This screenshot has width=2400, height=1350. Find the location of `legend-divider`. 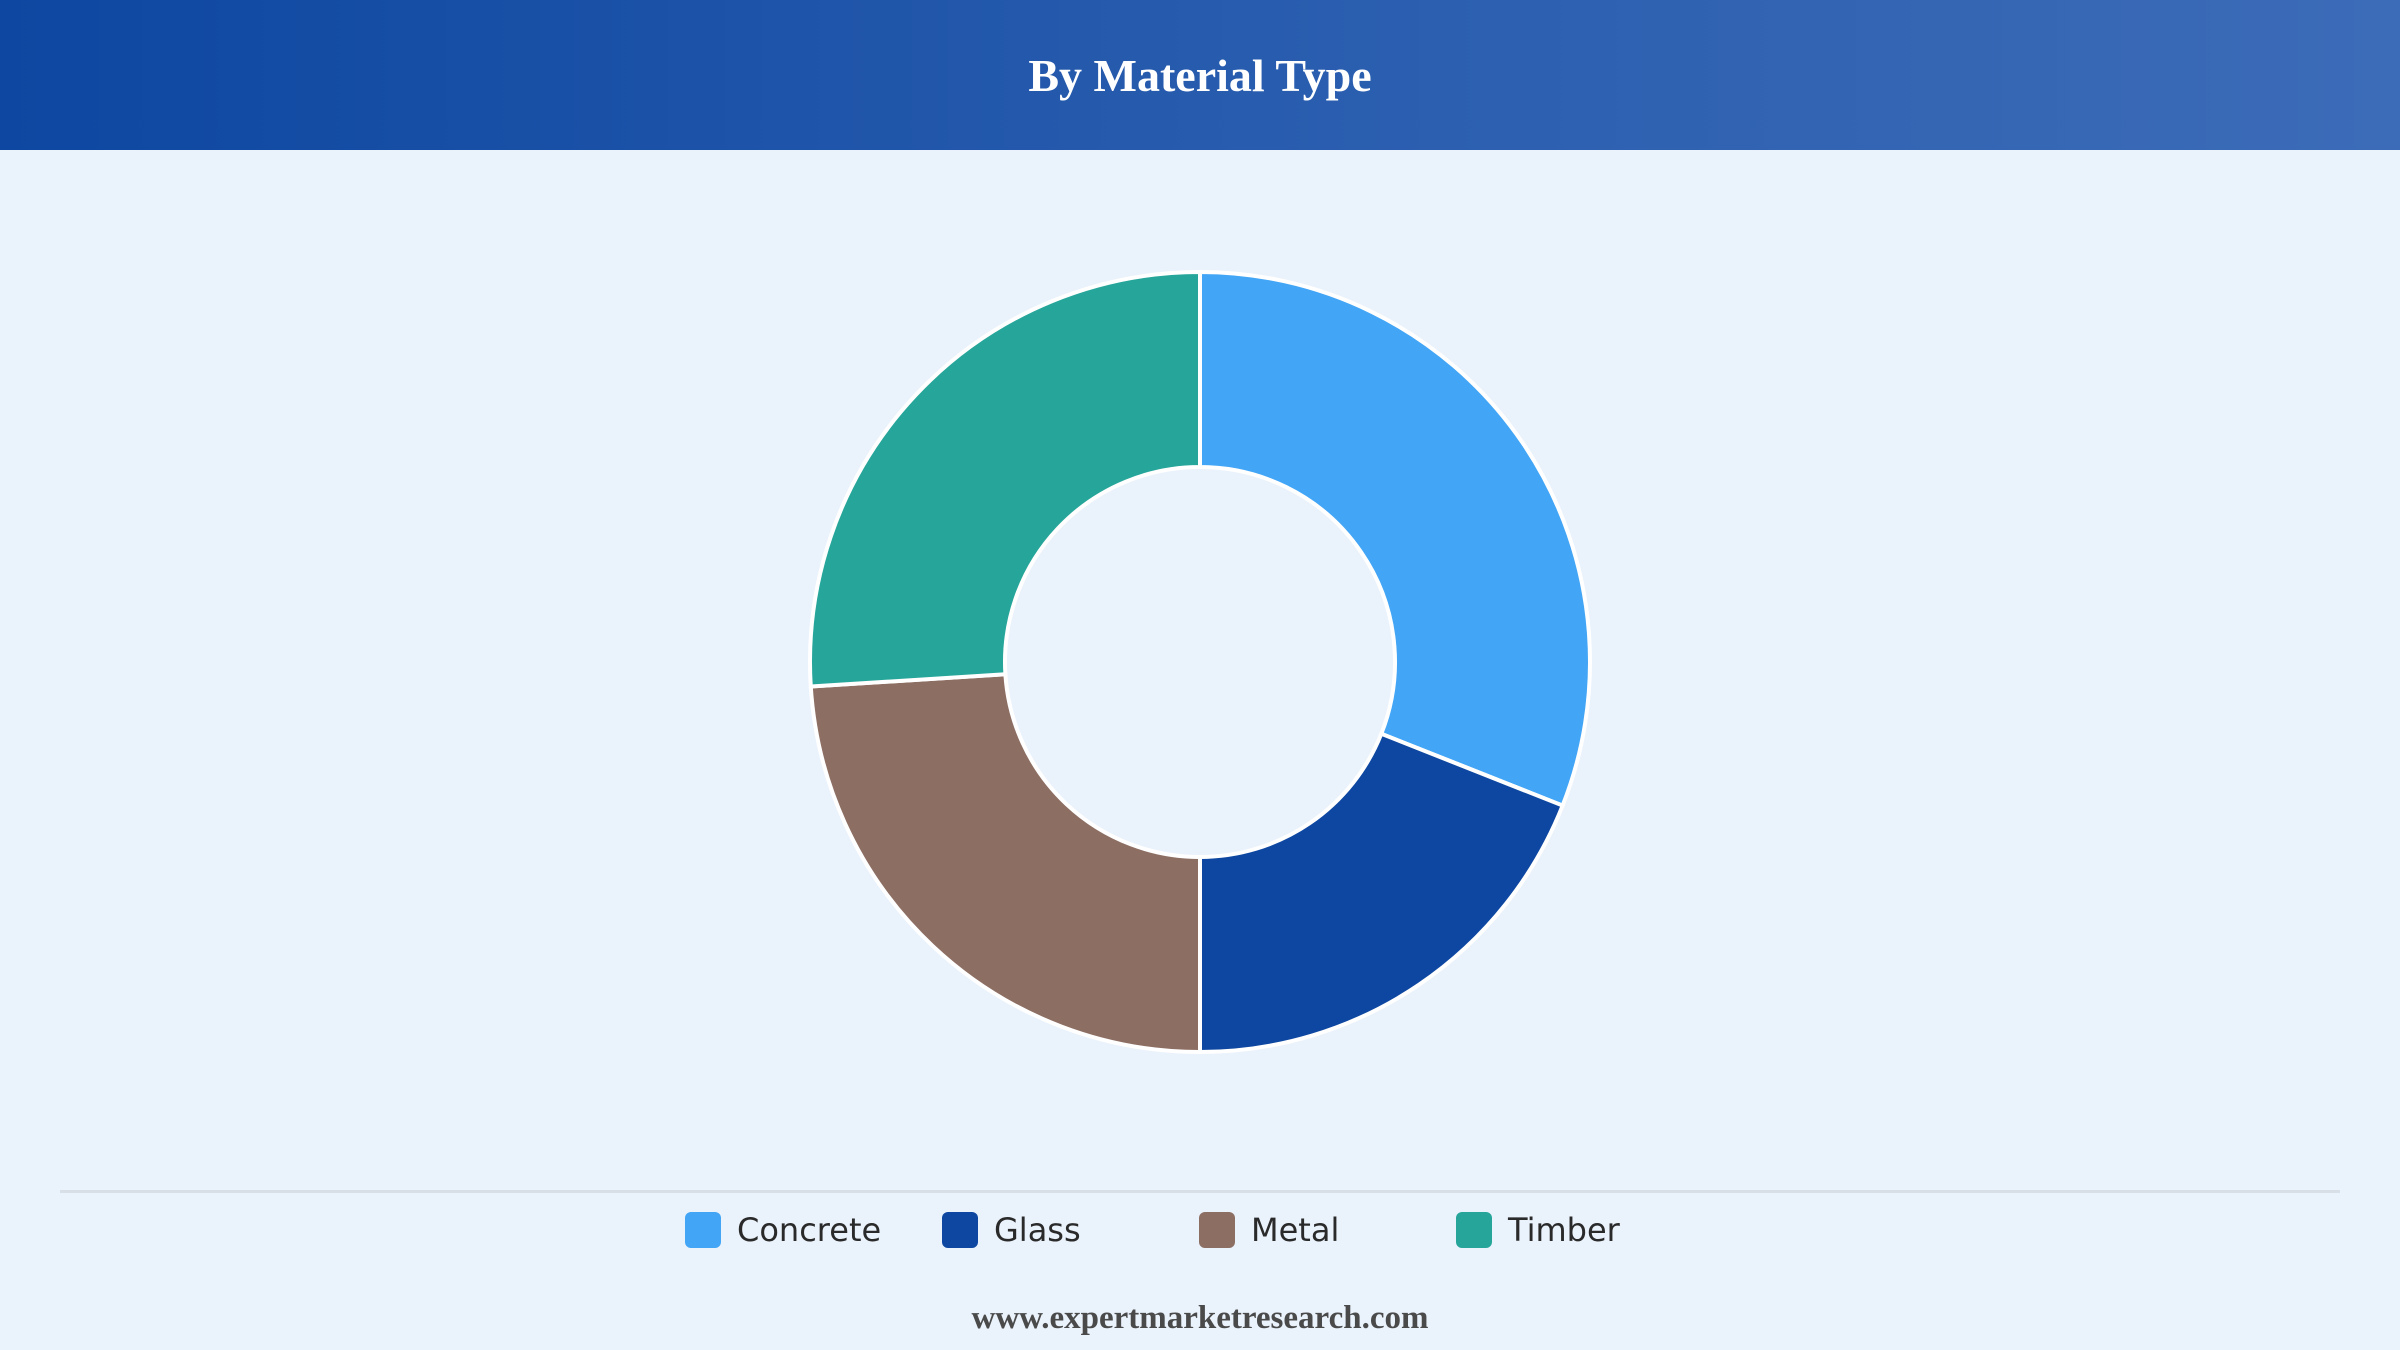

legend-divider is located at coordinates (1200, 1191).